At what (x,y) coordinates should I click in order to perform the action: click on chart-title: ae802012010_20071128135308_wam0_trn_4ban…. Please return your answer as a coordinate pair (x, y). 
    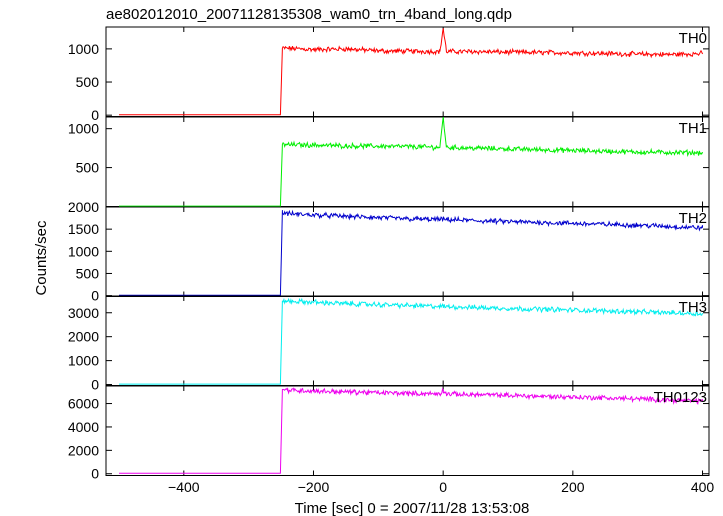
    Looking at the image, I should click on (309, 14).